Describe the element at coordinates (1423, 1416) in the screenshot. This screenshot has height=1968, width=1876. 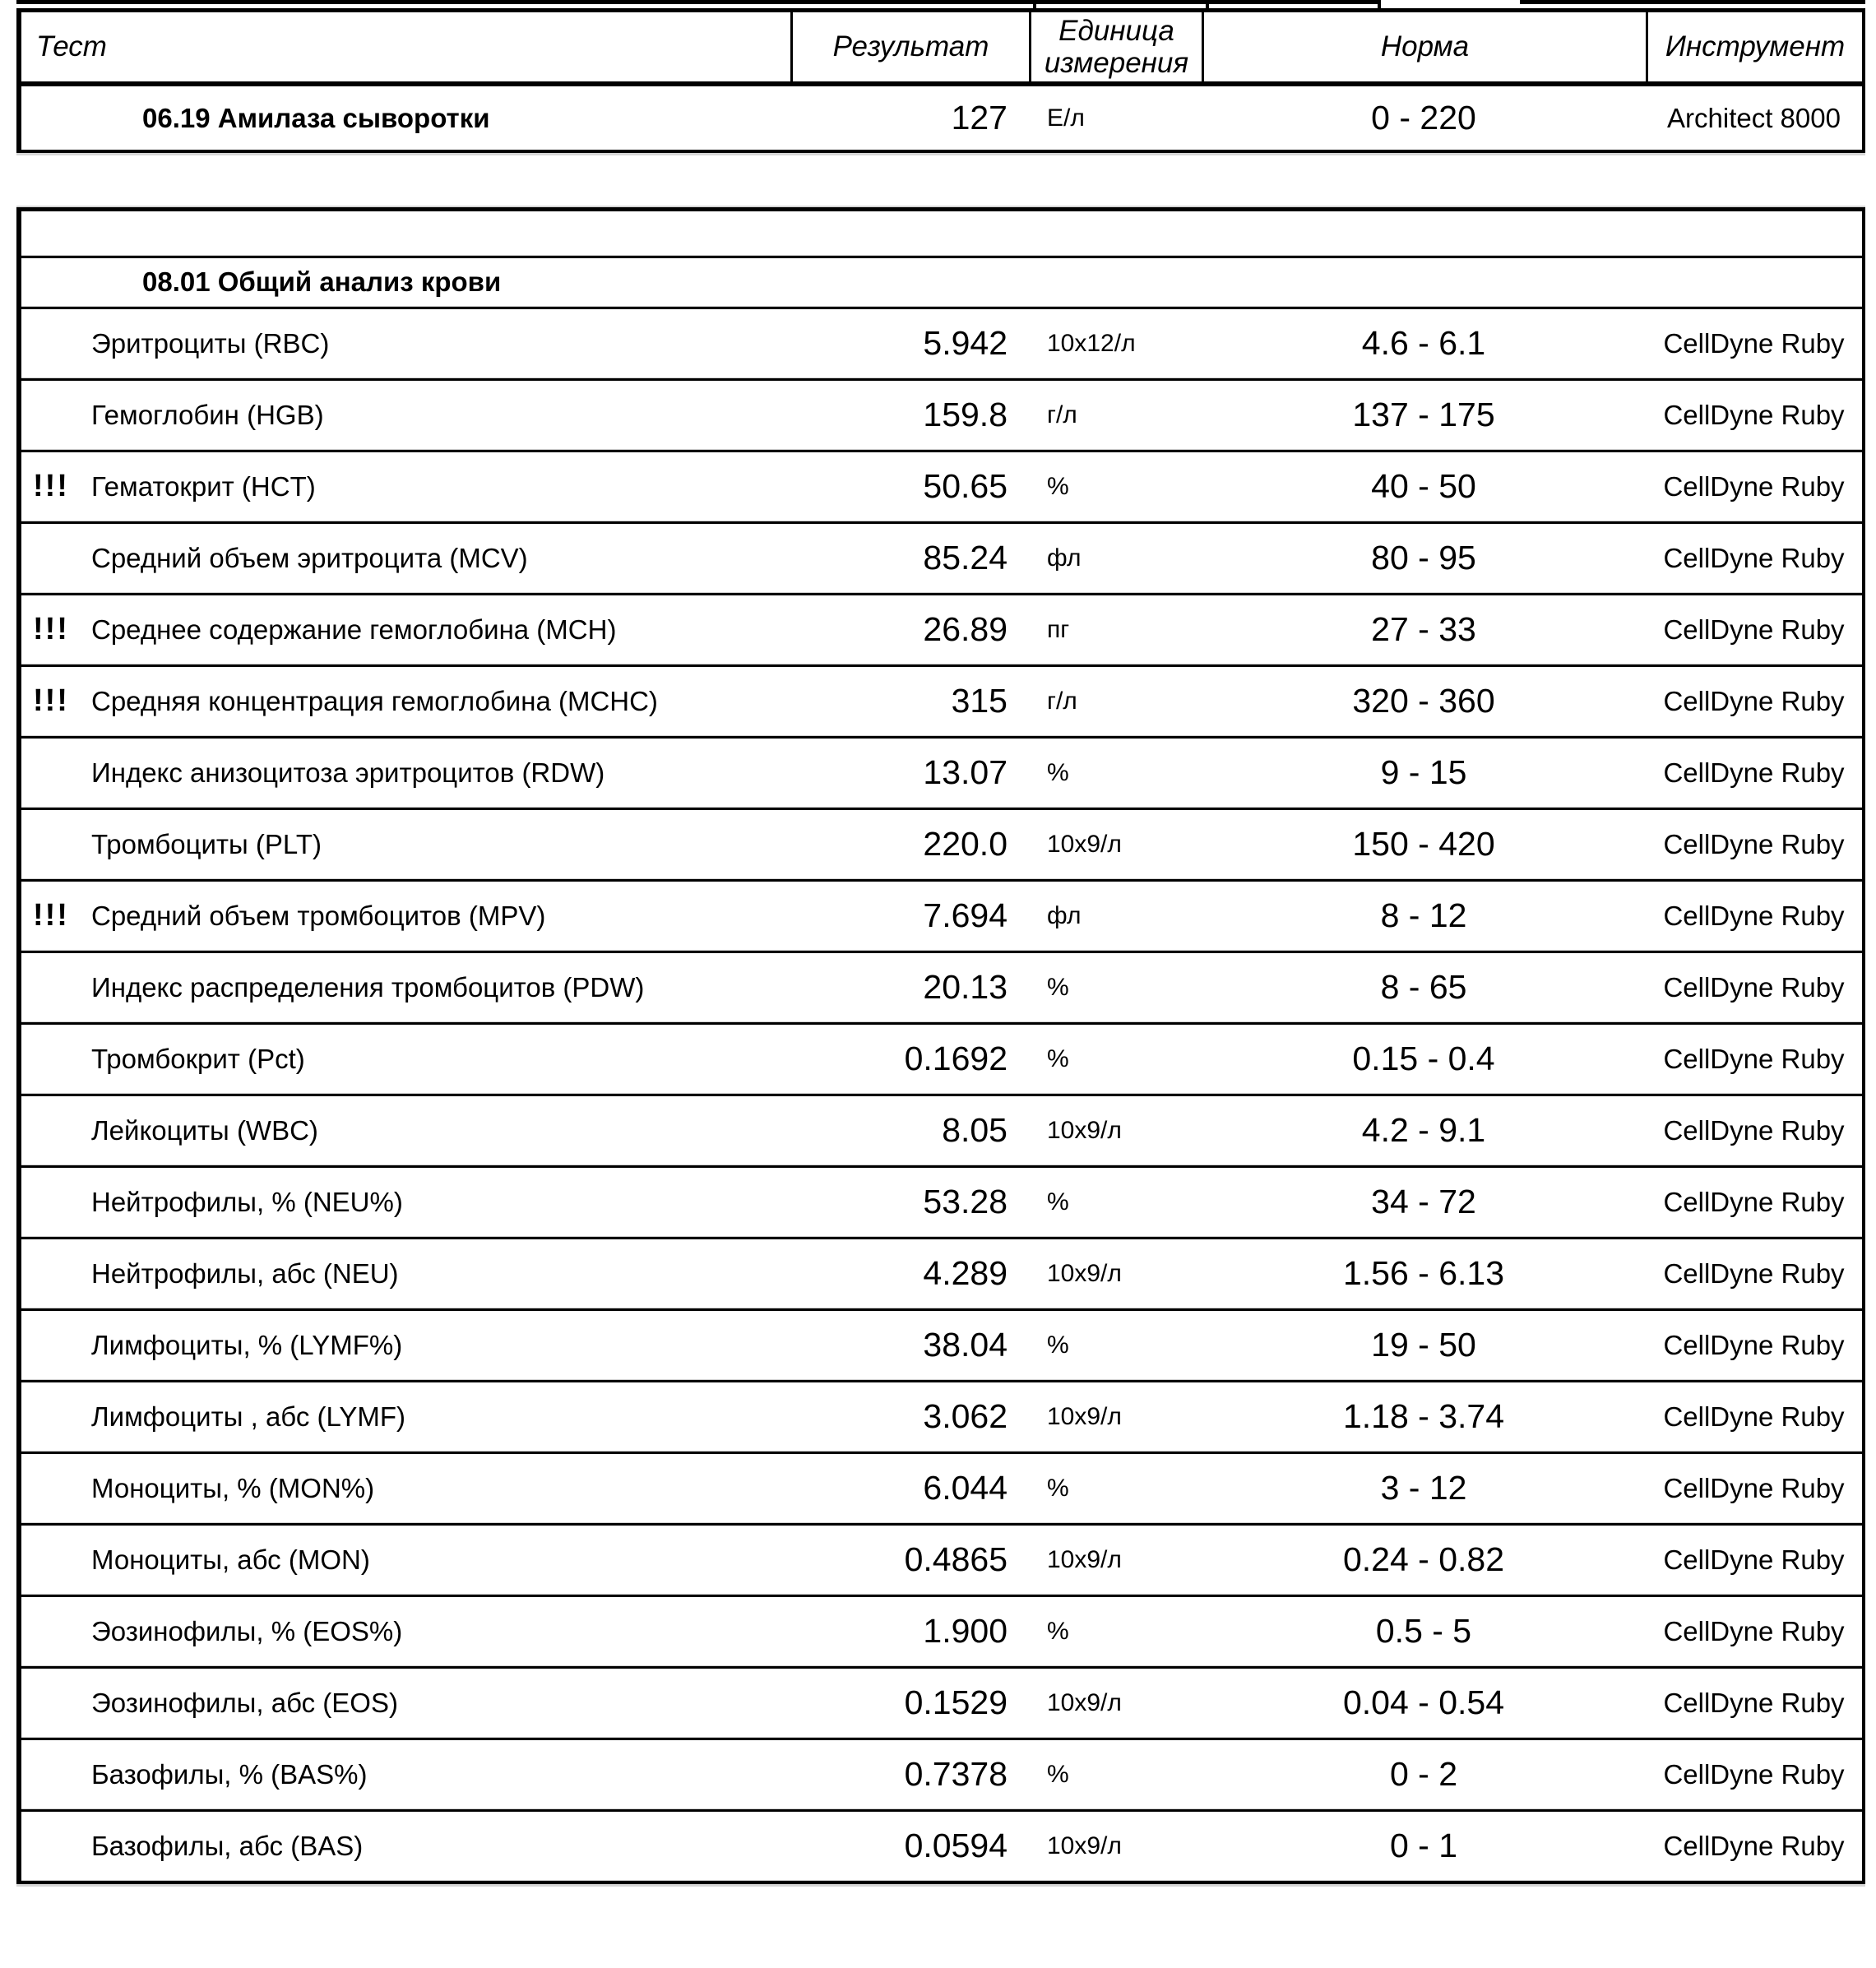
I see `reference-range: 1.18 - 3.74` at that location.